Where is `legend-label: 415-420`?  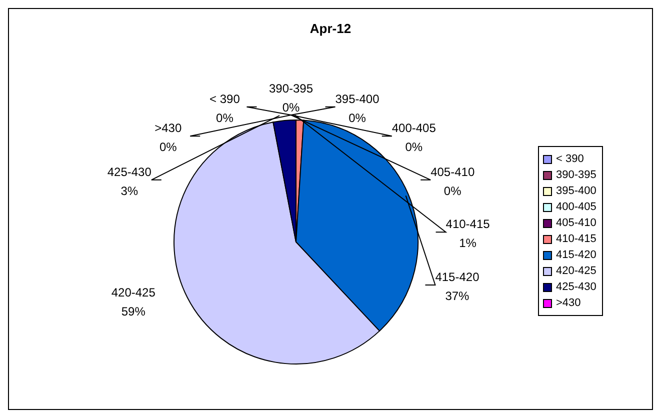 legend-label: 415-420 is located at coordinates (576, 255).